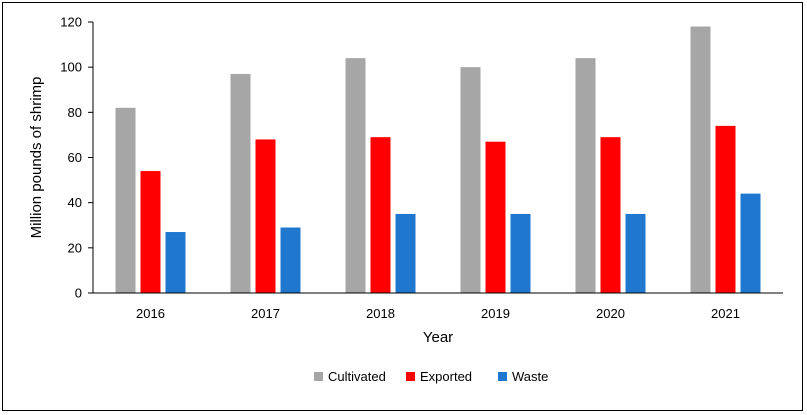 This screenshot has height=415, width=807. Describe the element at coordinates (290, 260) in the screenshot. I see `bar-waste-2017` at that location.